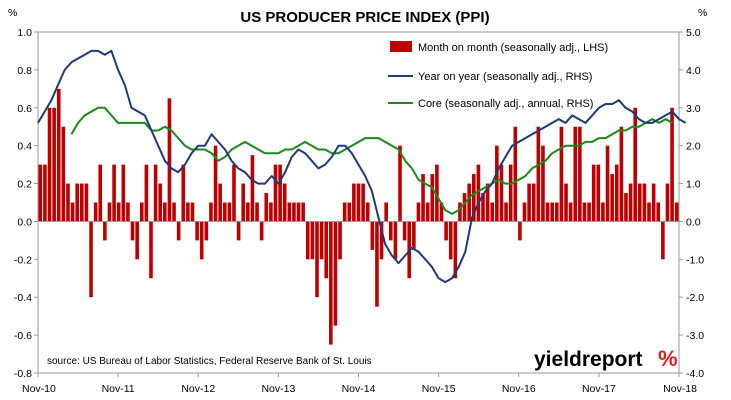 The height and width of the screenshot is (400, 731). Describe the element at coordinates (24, 222) in the screenshot. I see `left-tick-label: 0.0` at that location.